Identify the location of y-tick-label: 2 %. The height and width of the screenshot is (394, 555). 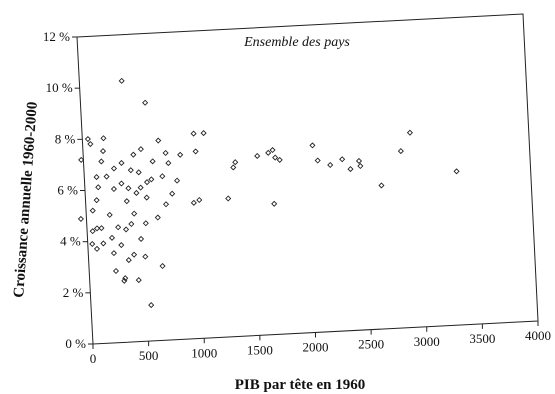
(73, 292).